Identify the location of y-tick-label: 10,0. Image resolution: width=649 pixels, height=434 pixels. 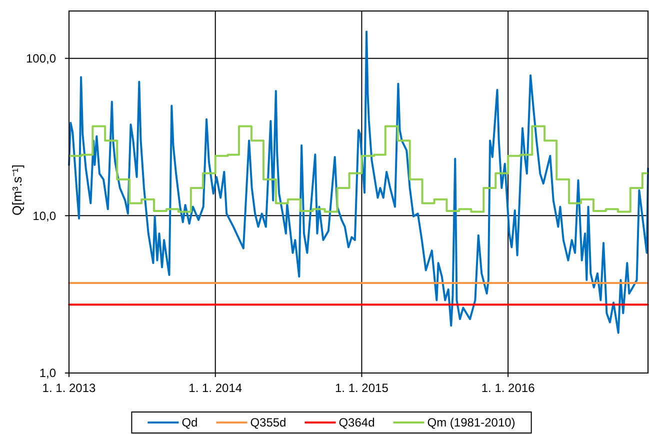
(44, 215).